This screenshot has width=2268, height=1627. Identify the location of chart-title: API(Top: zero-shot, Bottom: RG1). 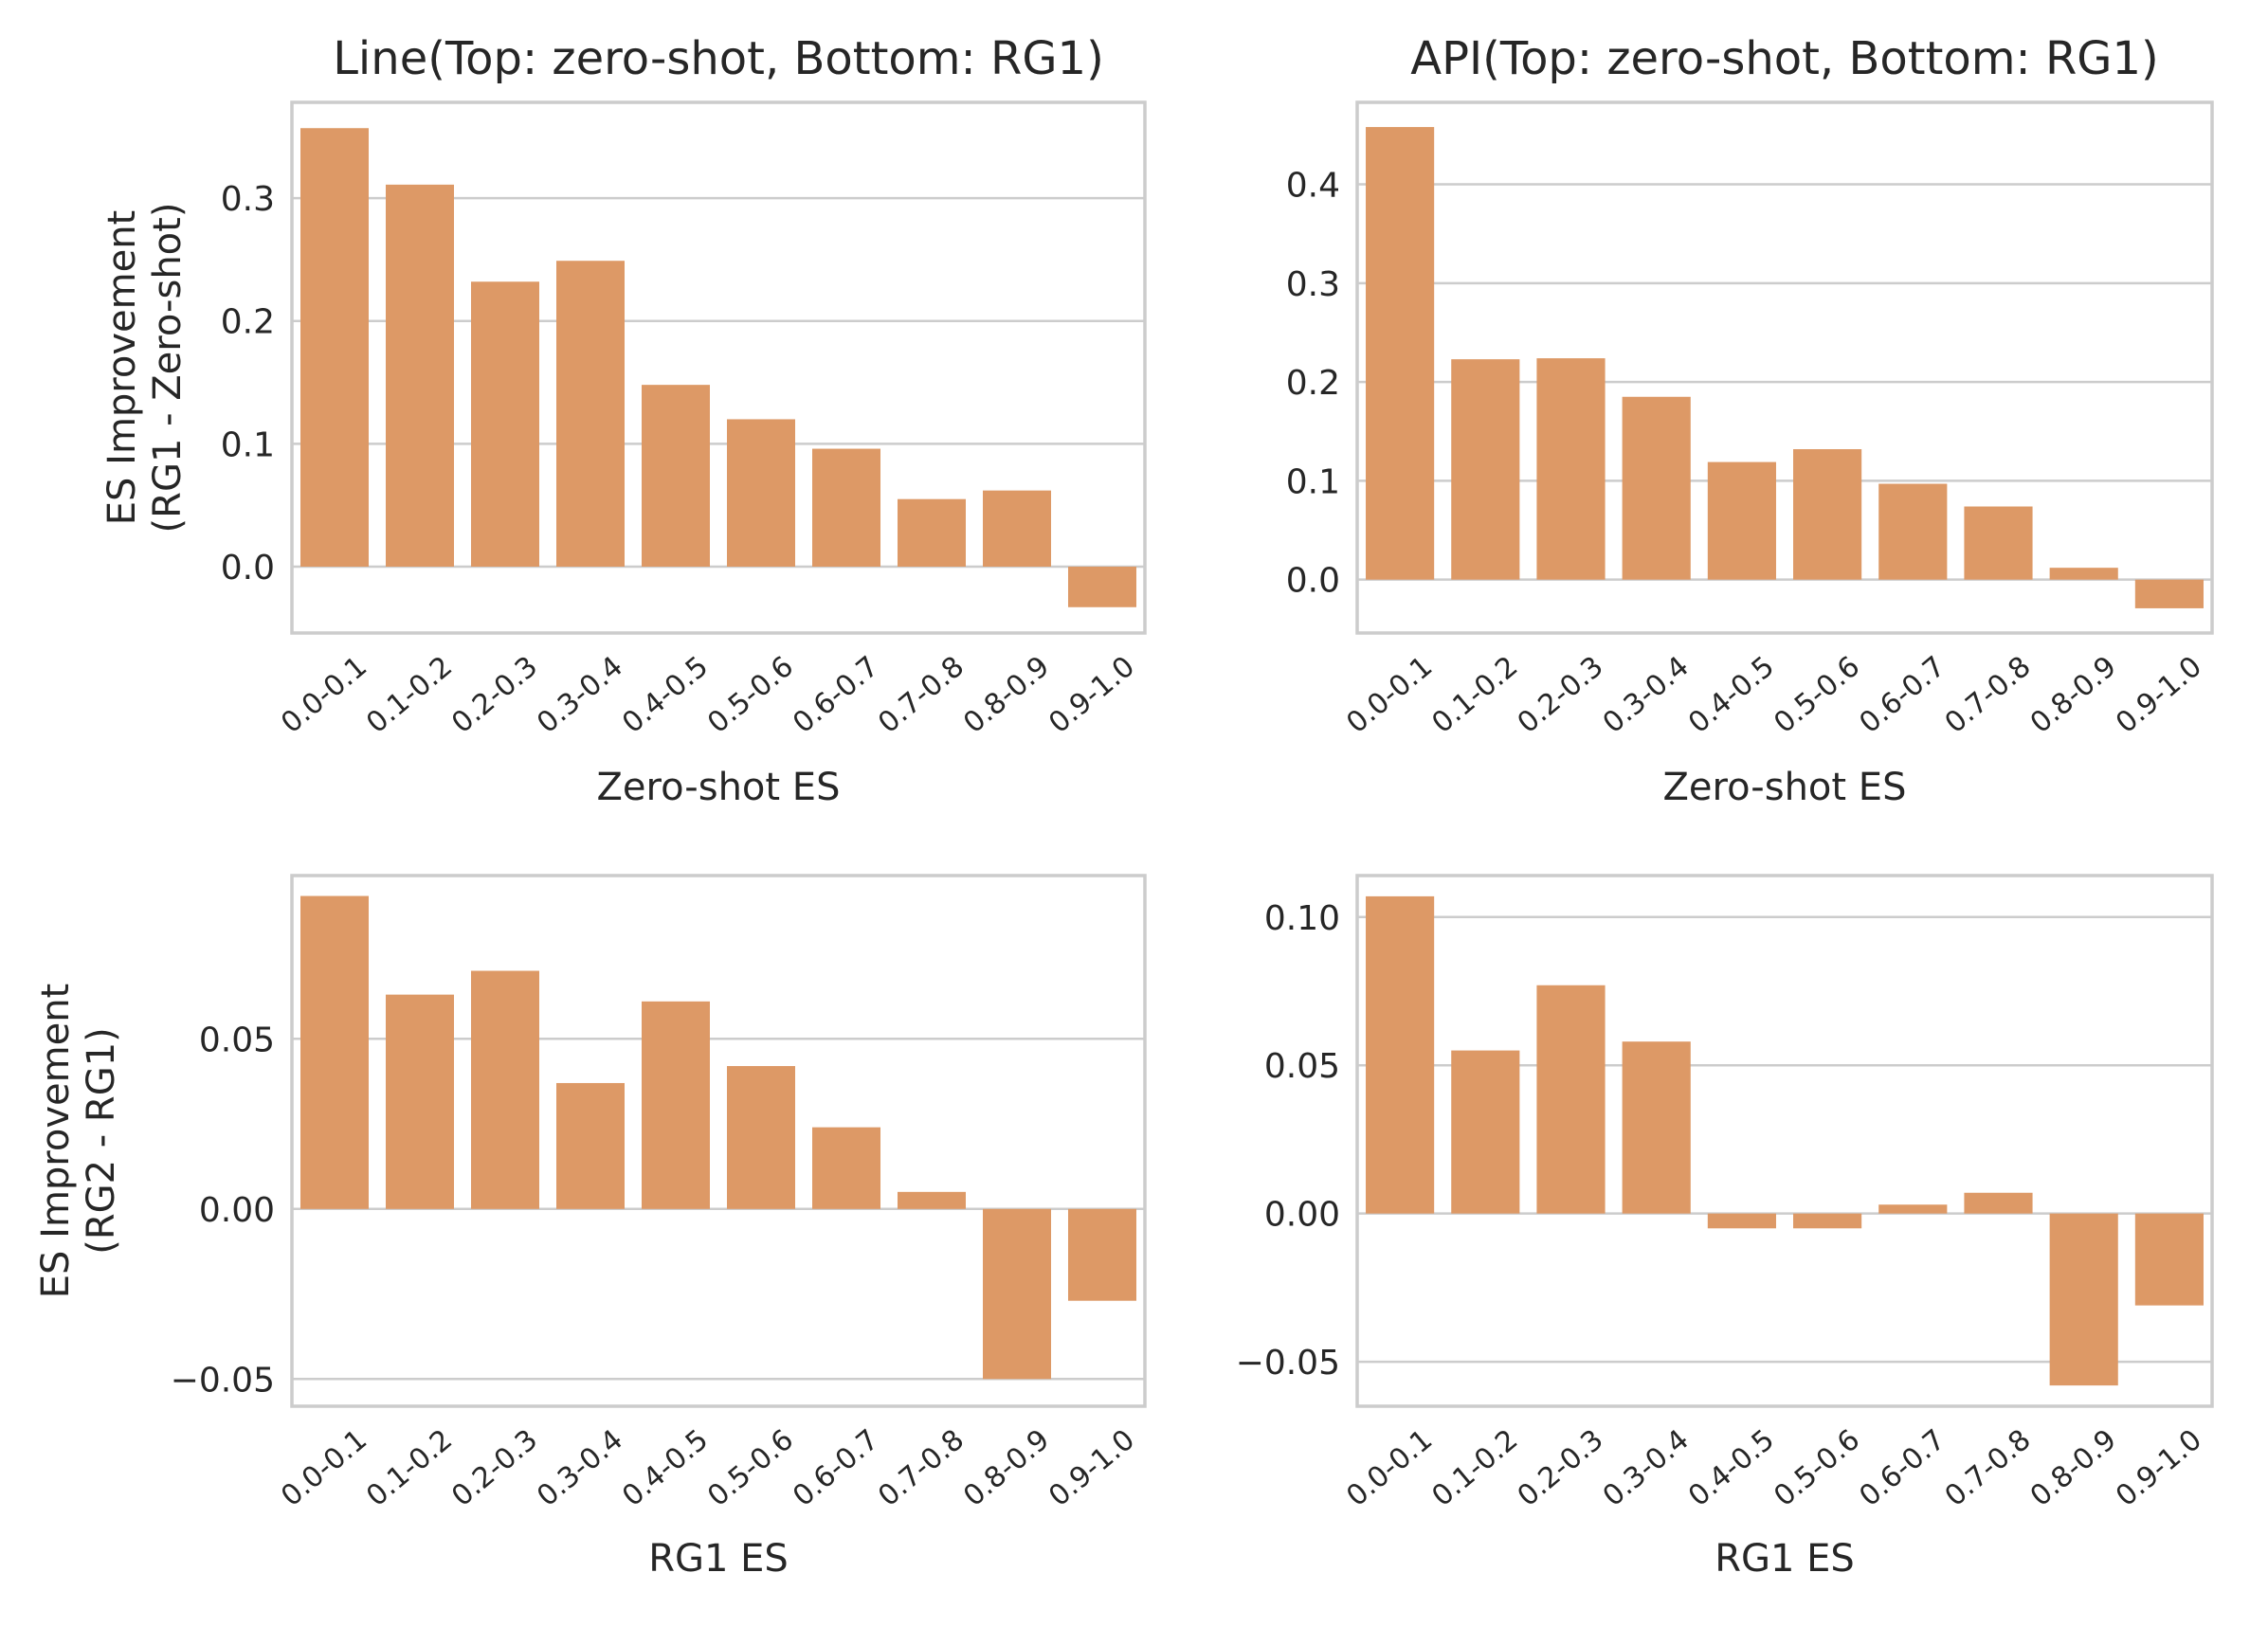
(1784, 58).